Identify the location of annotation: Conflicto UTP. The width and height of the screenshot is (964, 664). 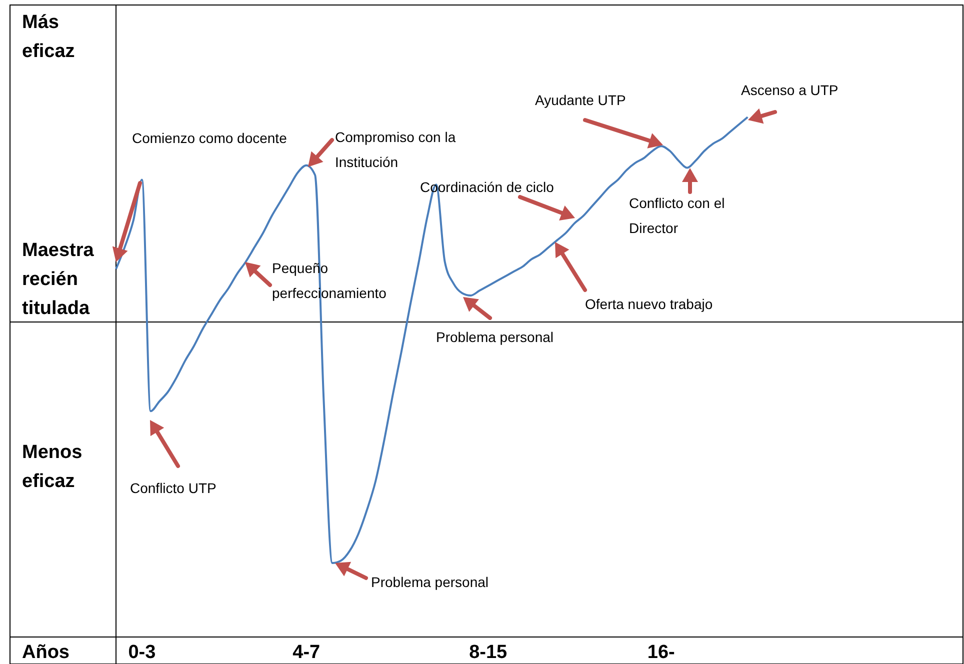
(173, 488).